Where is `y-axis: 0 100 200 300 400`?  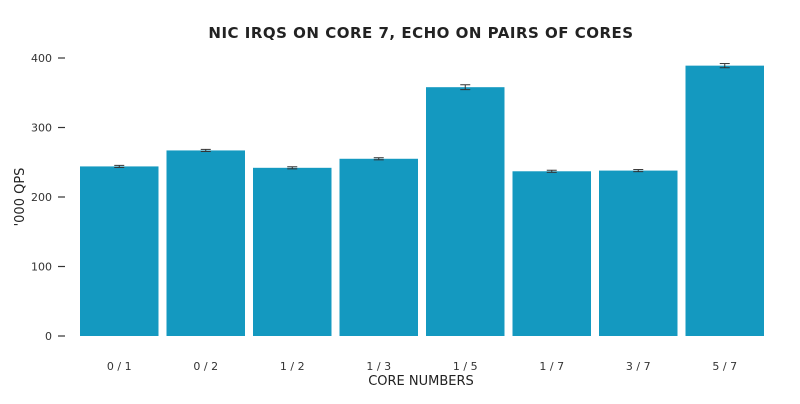
y-axis: 0 100 200 300 400 is located at coordinates (48, 197).